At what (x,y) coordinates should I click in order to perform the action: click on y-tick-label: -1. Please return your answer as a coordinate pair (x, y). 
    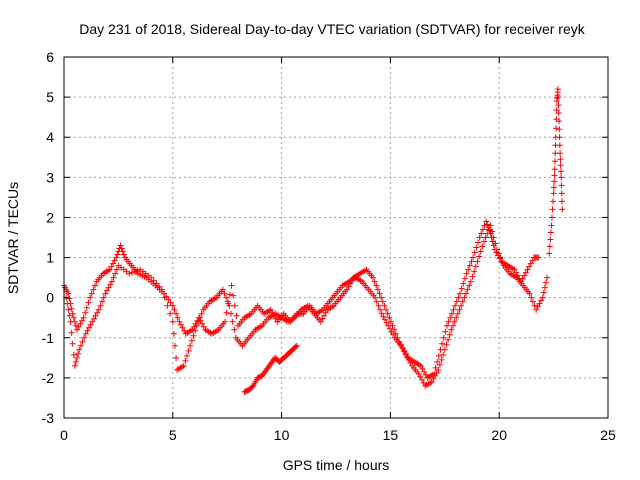
    Looking at the image, I should click on (48, 338).